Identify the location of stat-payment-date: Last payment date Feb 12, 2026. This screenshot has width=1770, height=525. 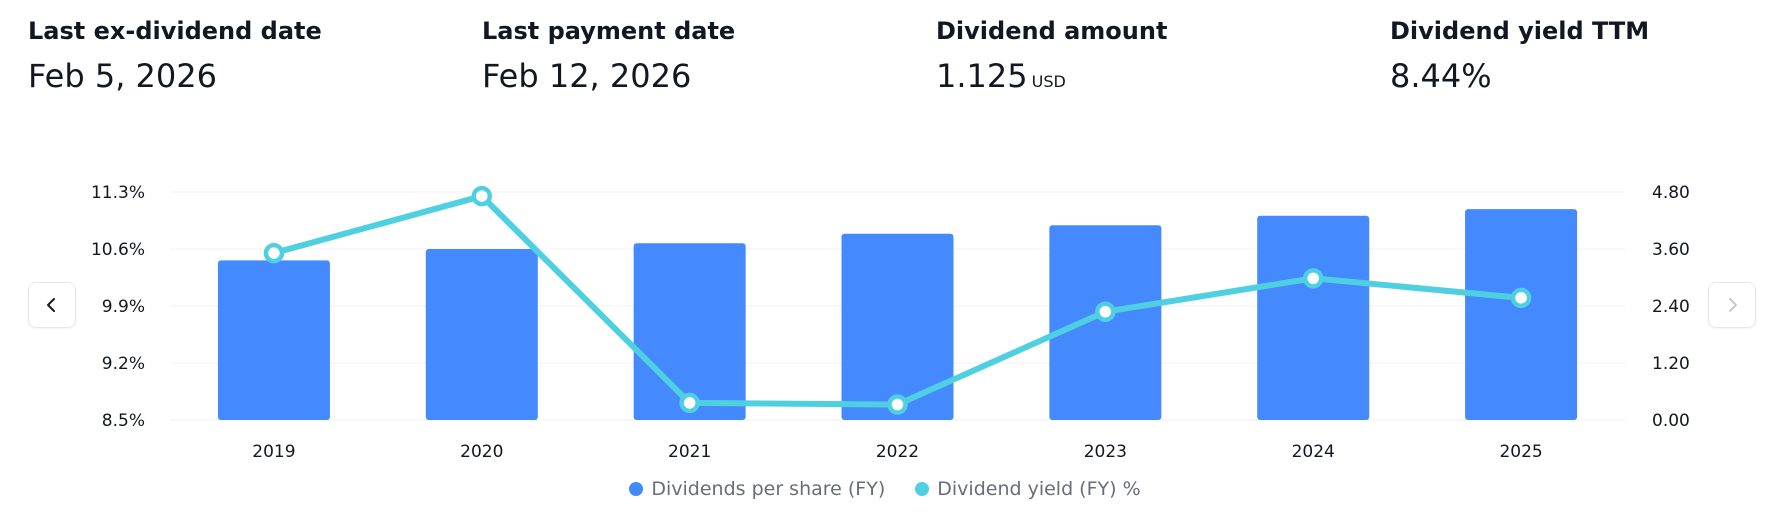
(608, 56).